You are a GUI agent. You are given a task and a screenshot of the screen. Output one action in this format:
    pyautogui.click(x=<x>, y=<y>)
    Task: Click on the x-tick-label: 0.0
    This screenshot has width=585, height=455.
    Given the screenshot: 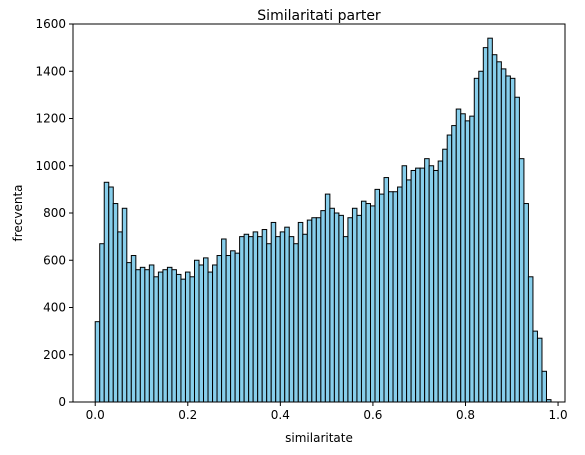 What is the action you would take?
    pyautogui.click(x=95, y=415)
    